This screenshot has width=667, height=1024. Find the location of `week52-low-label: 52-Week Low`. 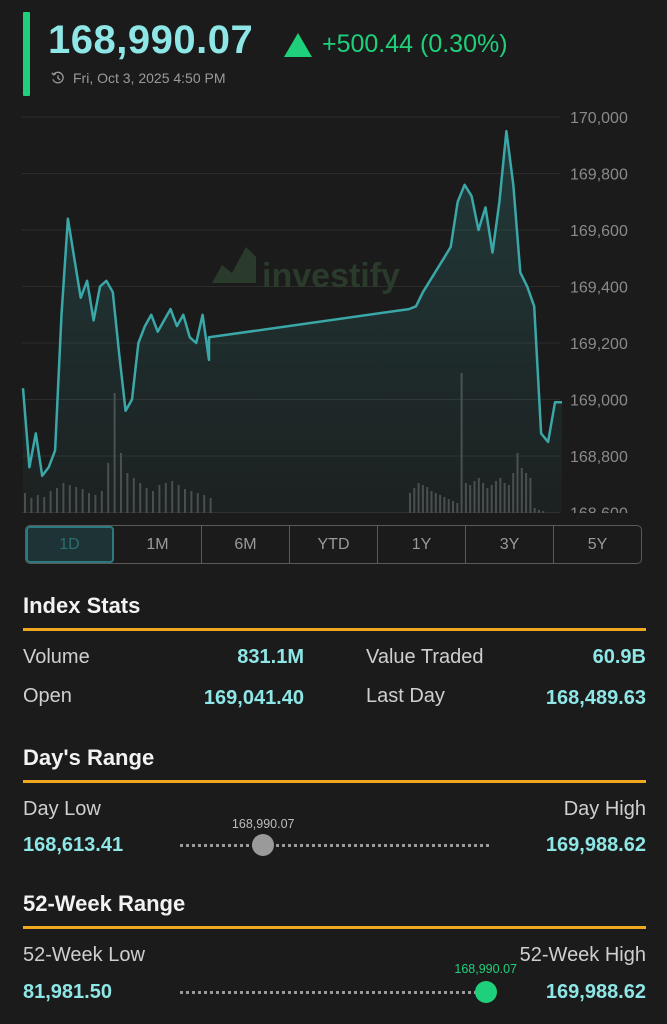

week52-low-label: 52-Week Low is located at coordinates (84, 955).